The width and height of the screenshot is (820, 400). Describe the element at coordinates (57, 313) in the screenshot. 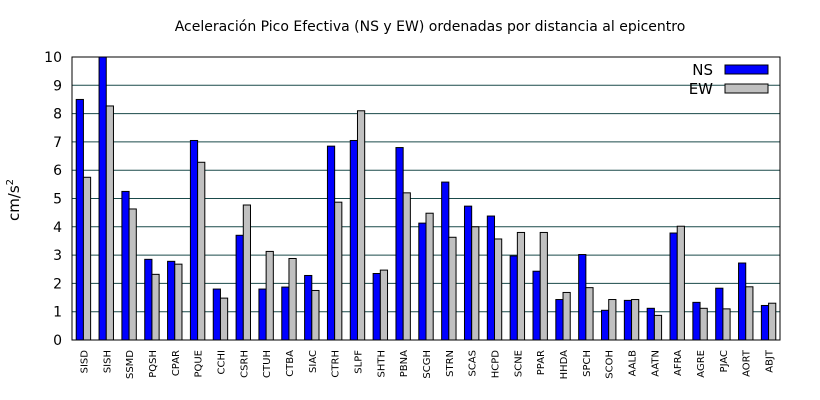

I see `y-tick-label: 1` at that location.